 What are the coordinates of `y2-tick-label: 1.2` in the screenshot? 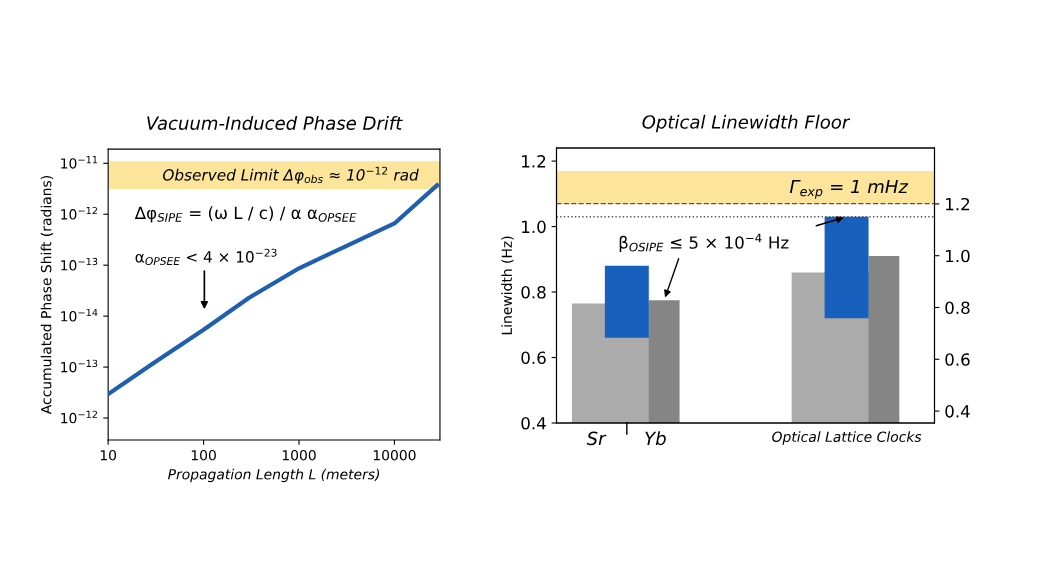 It's located at (958, 204).